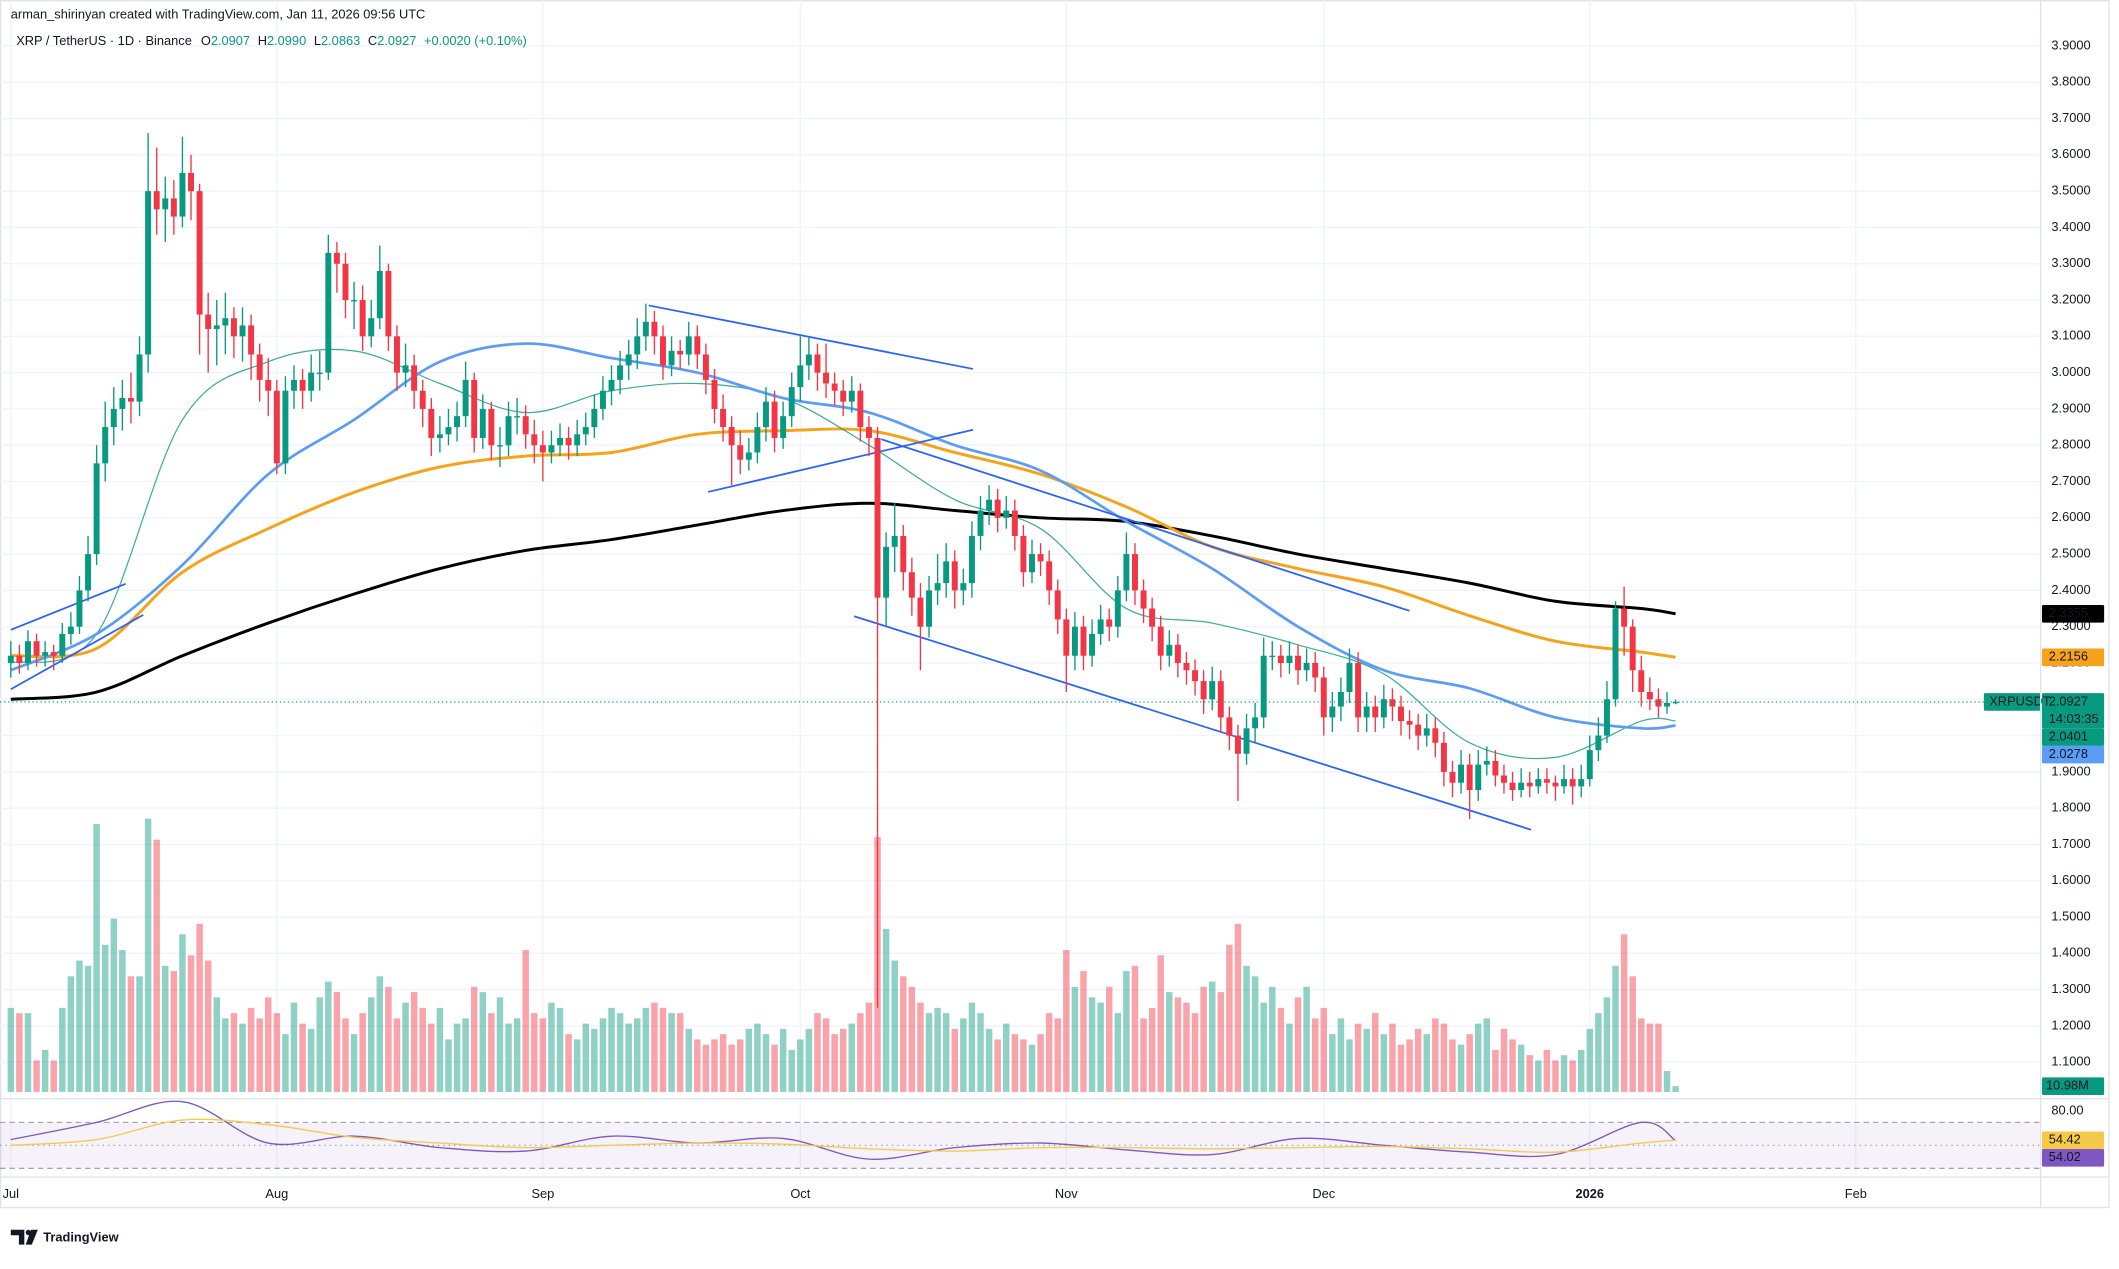 The height and width of the screenshot is (1269, 2119). I want to click on x-tick-label: Feb, so click(1856, 1193).